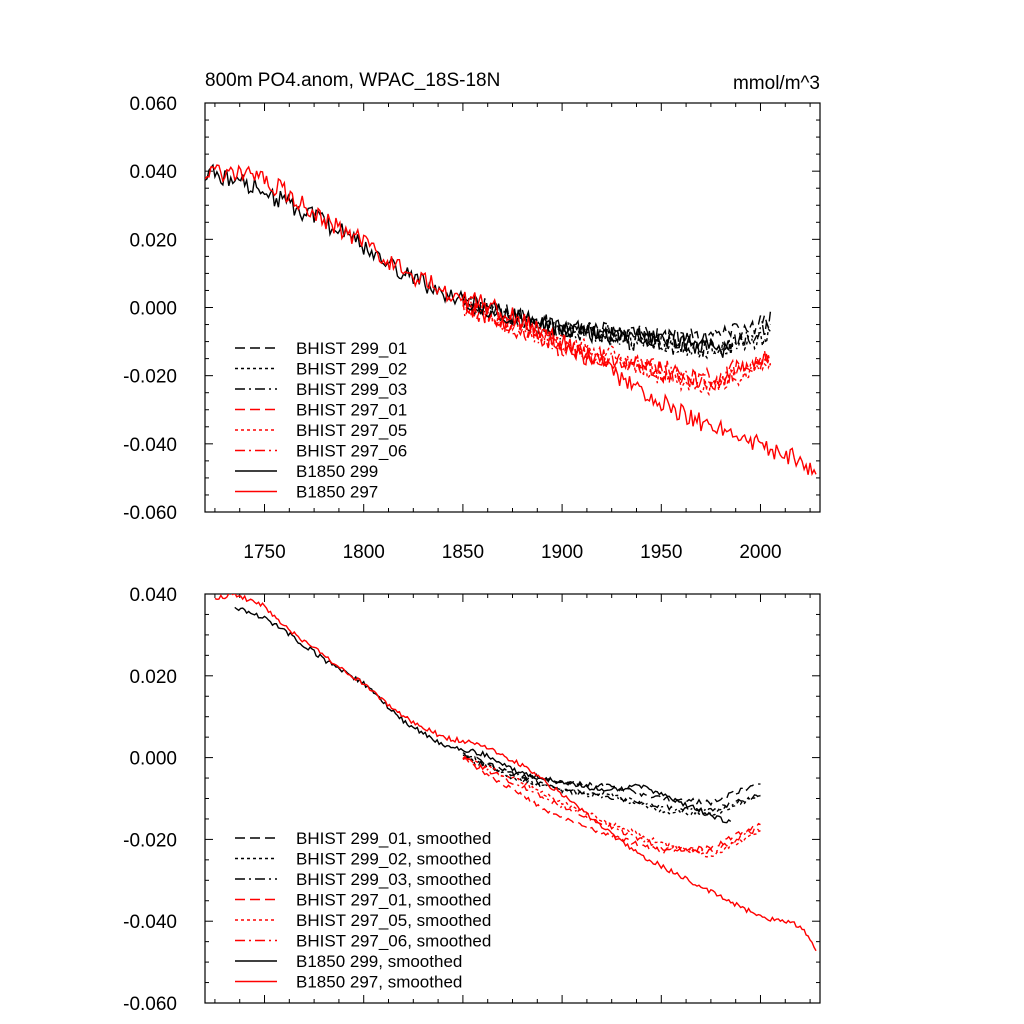  Describe the element at coordinates (351, 410) in the screenshot. I see `legend-label: BHIST 297_01` at that location.